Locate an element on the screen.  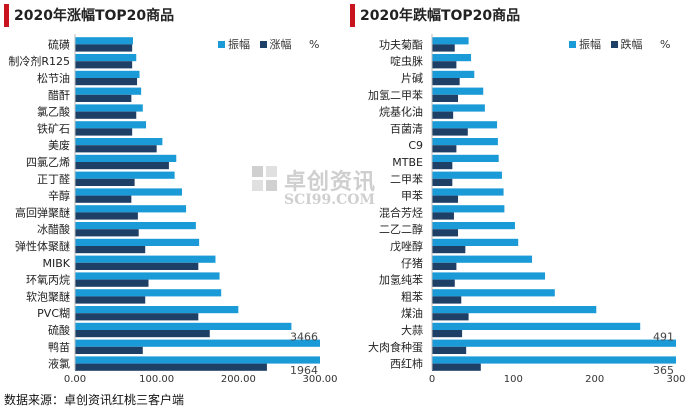
right-category-label: 西红柿 is located at coordinates (406, 364).